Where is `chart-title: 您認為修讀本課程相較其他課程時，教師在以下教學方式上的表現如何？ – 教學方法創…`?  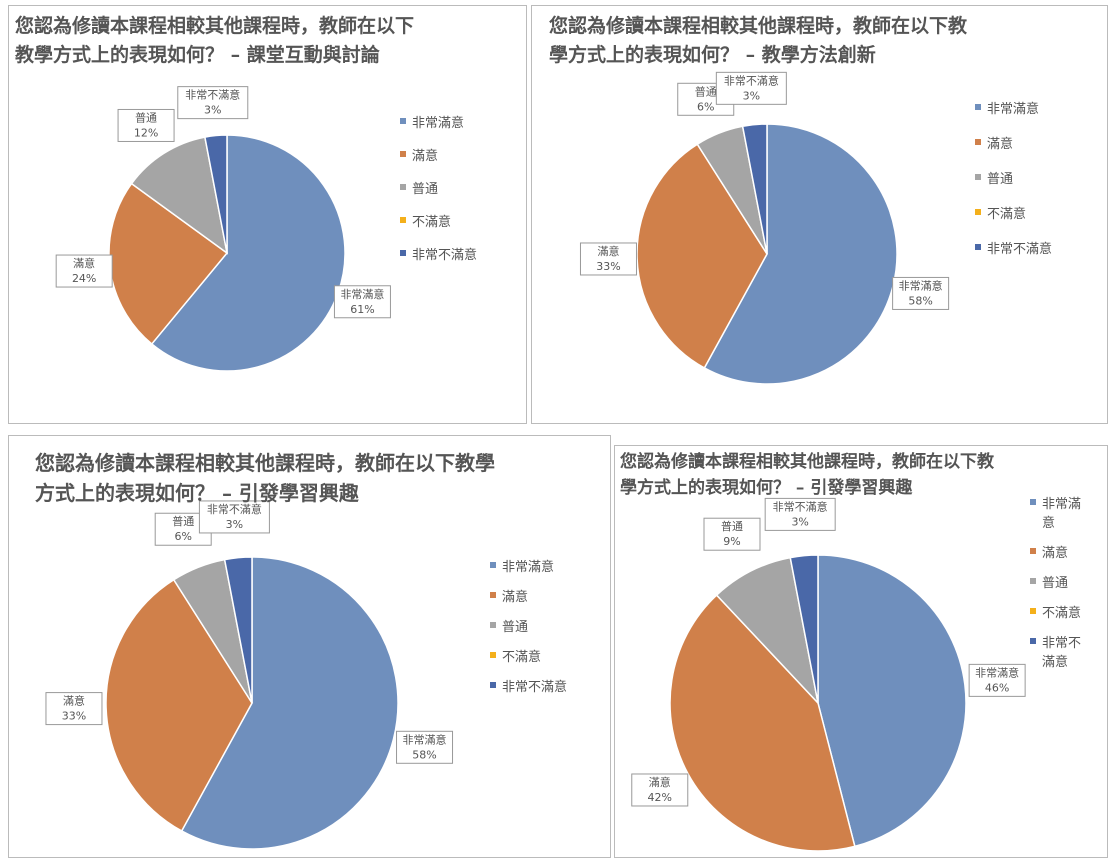
chart-title: 您認為修讀本課程相較其他課程時，教師在以下教學方式上的表現如何？ – 教學方法創… is located at coordinates (758, 40).